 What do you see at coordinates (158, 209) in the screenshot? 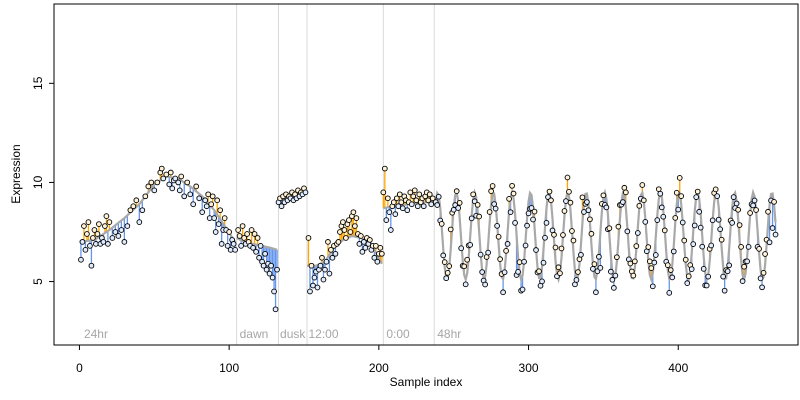
I see `fit-line` at bounding box center [158, 209].